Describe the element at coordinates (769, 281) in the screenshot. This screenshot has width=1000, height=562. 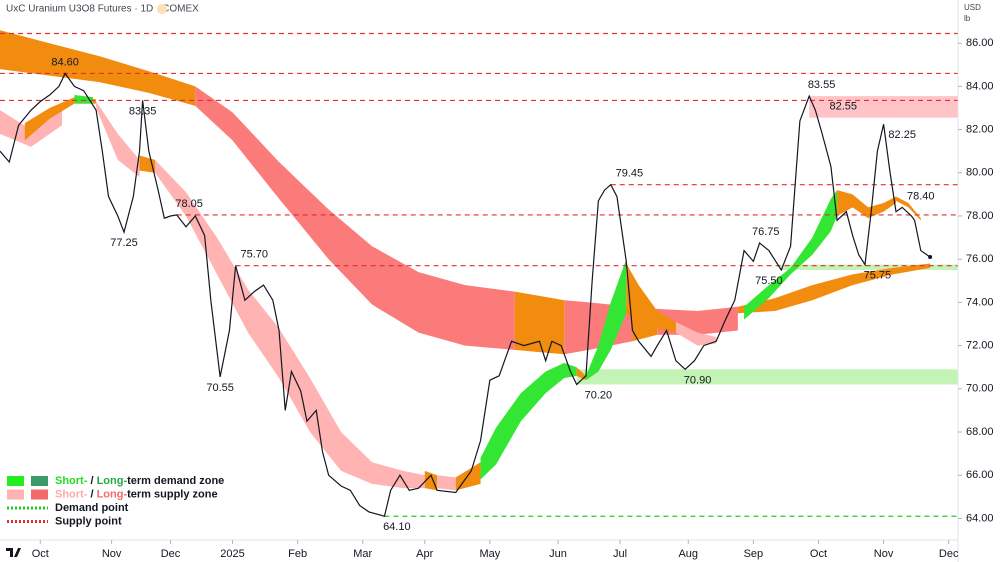
I see `price-annotation: 75.50` at that location.